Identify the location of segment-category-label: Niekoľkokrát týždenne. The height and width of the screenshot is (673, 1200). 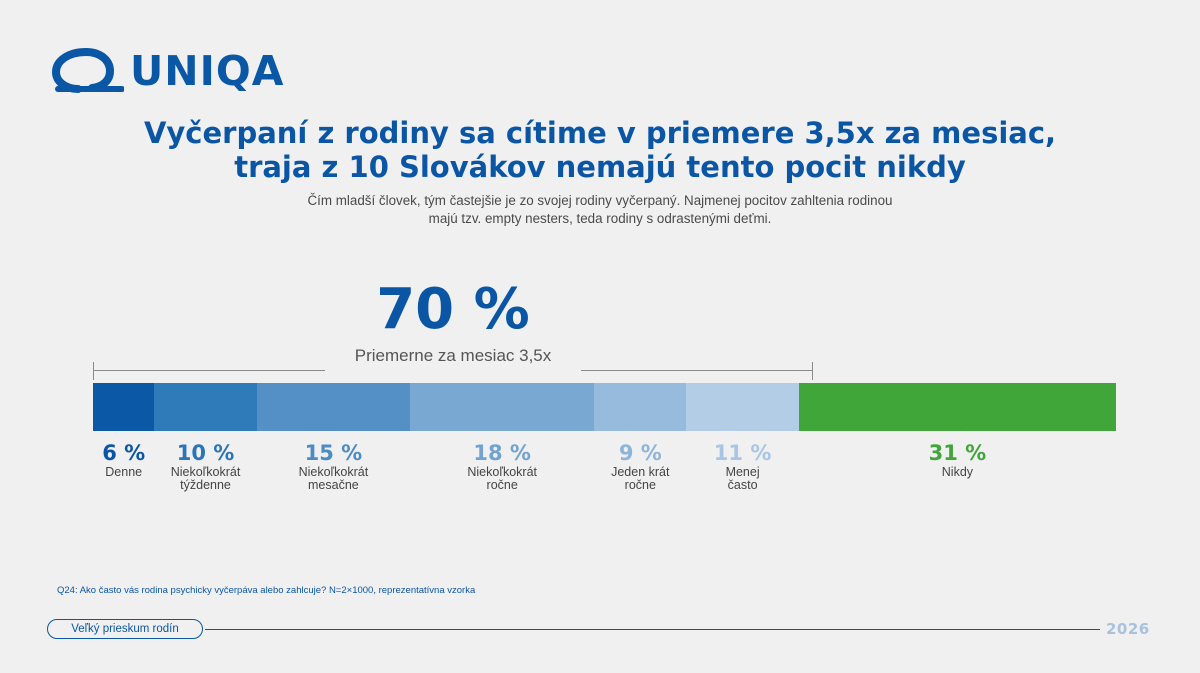
(206, 479).